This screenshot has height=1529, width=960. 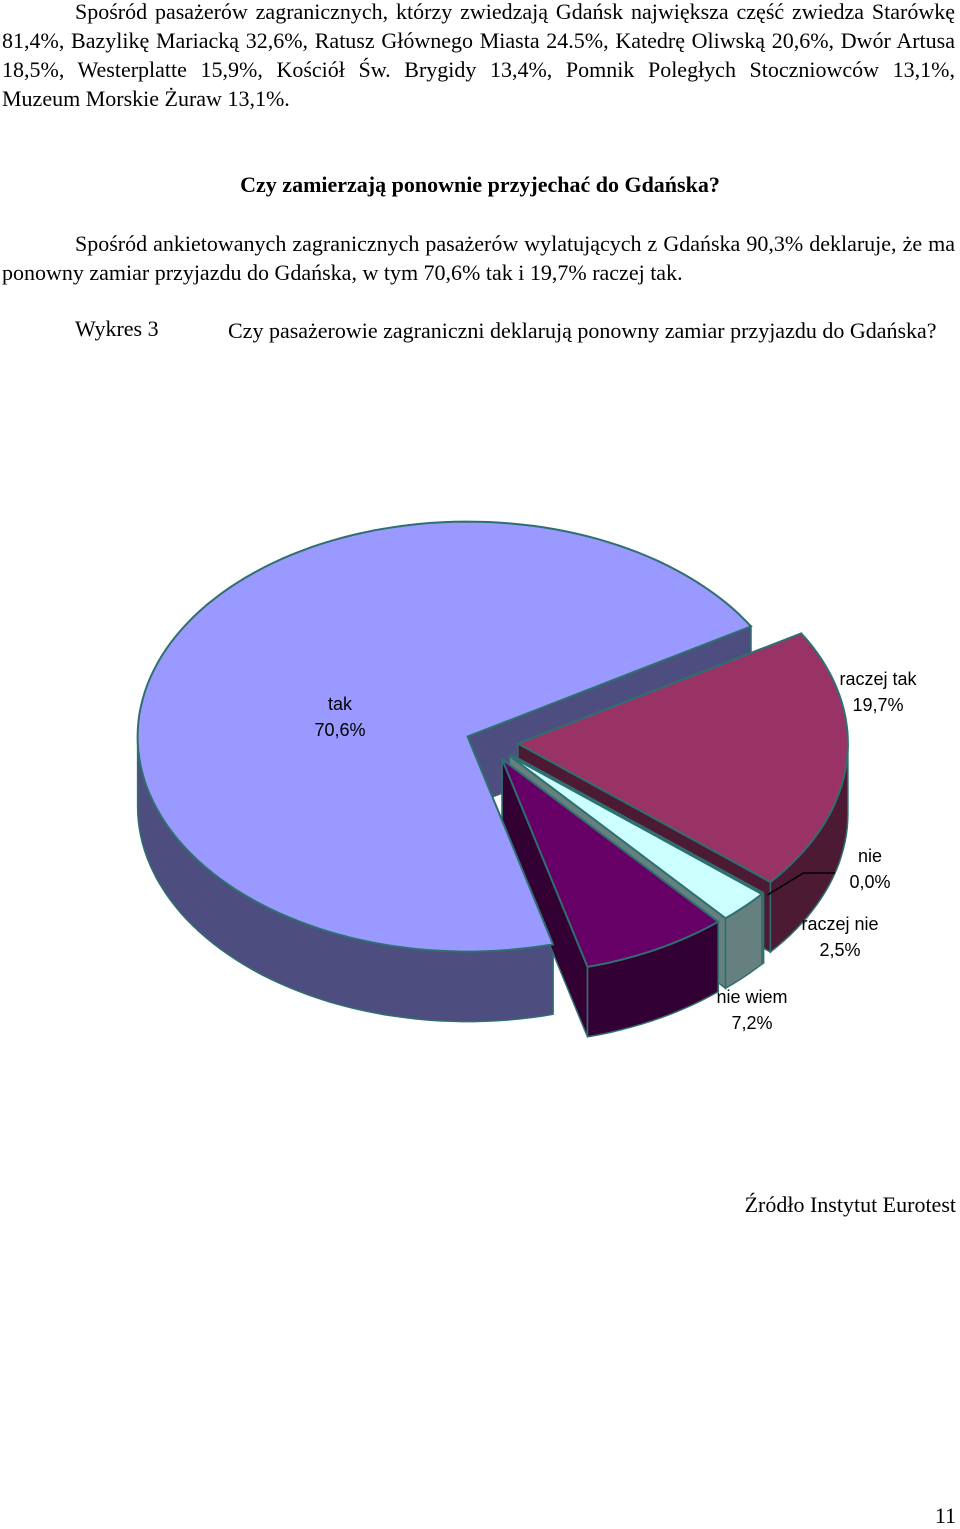 I want to click on slice-label: raczej nie, so click(x=839, y=924).